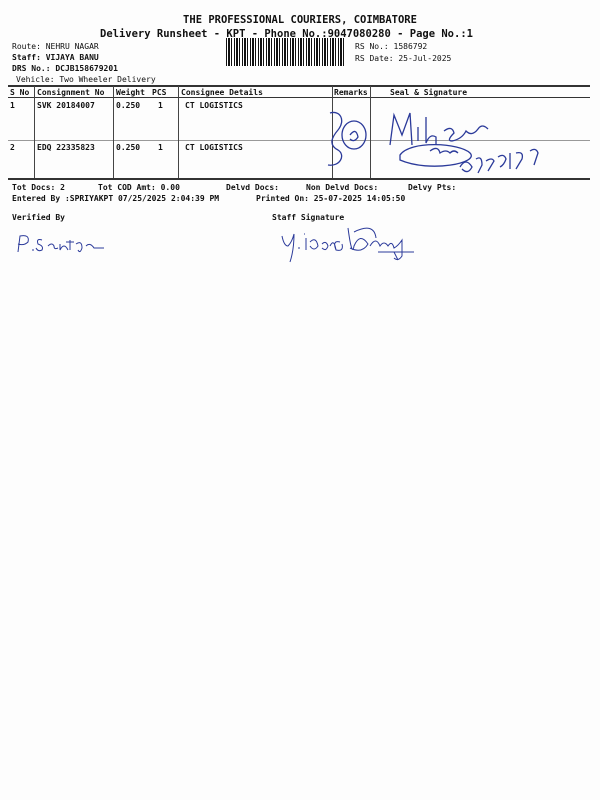  I want to click on vehicle: Vehicle: Two Wheeler Delivery, so click(86, 79).